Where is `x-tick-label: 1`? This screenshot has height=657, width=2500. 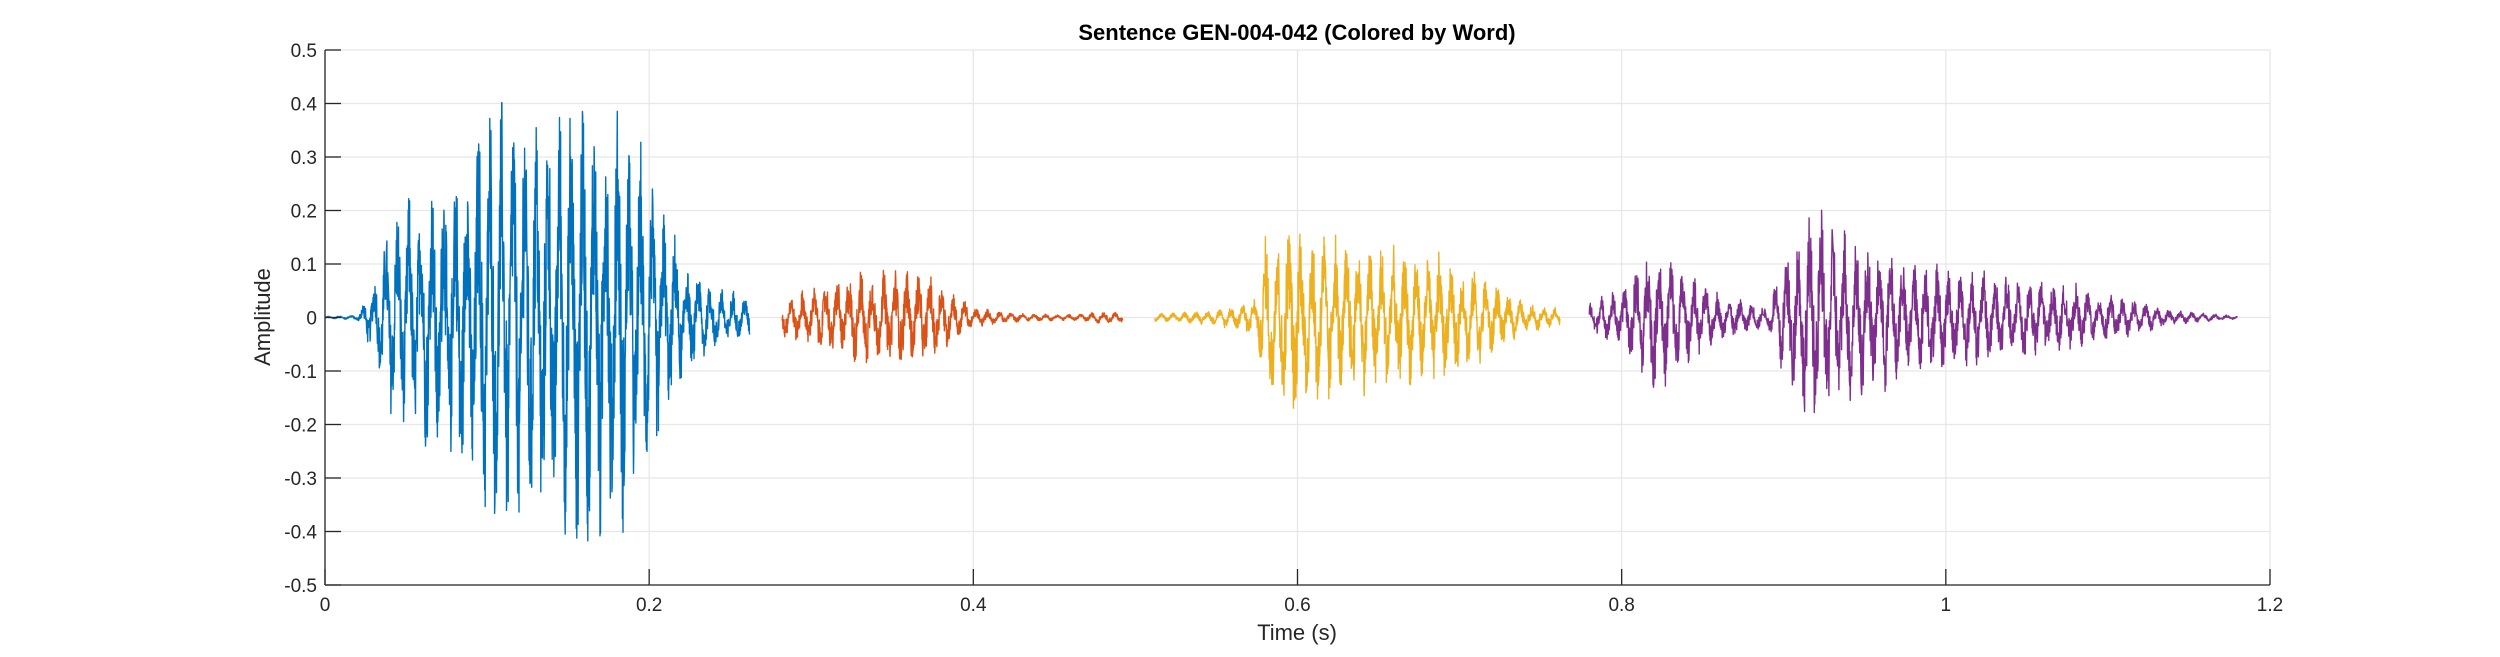 x-tick-label: 1 is located at coordinates (1946, 605).